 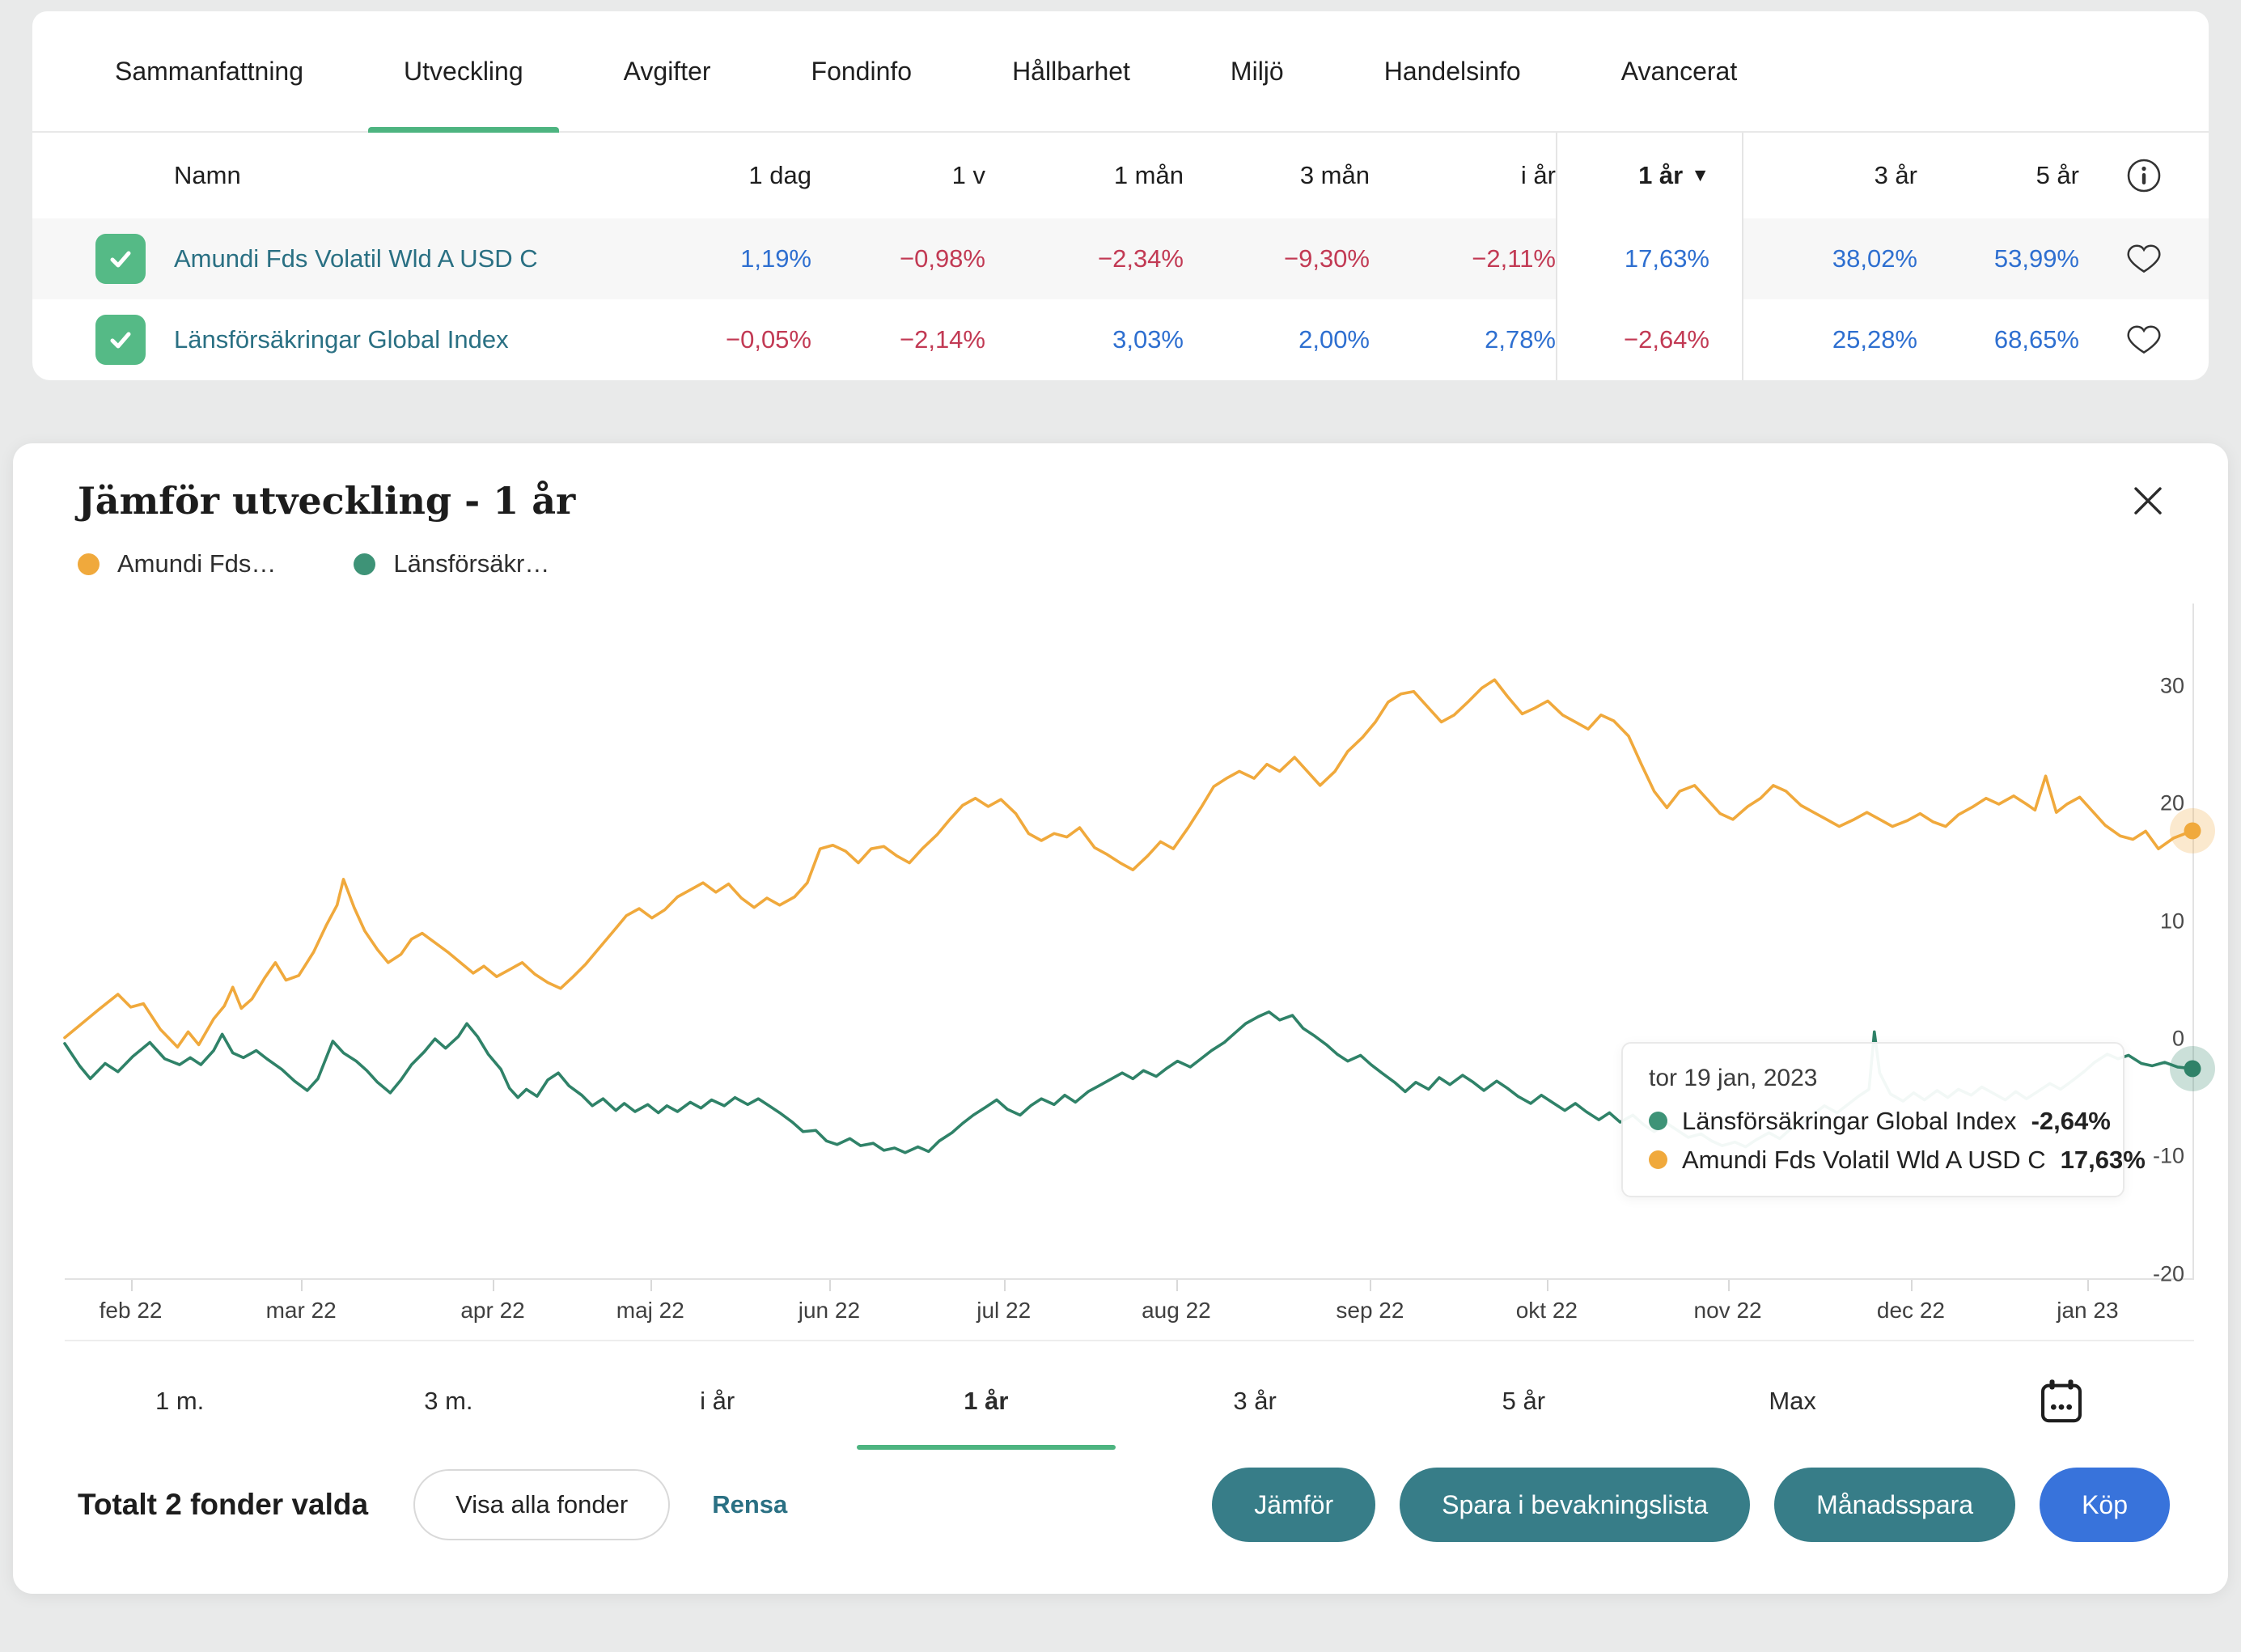 I want to click on fund-name-link: Amundi Fds Volatil Wld A USD C, so click(x=356, y=258).